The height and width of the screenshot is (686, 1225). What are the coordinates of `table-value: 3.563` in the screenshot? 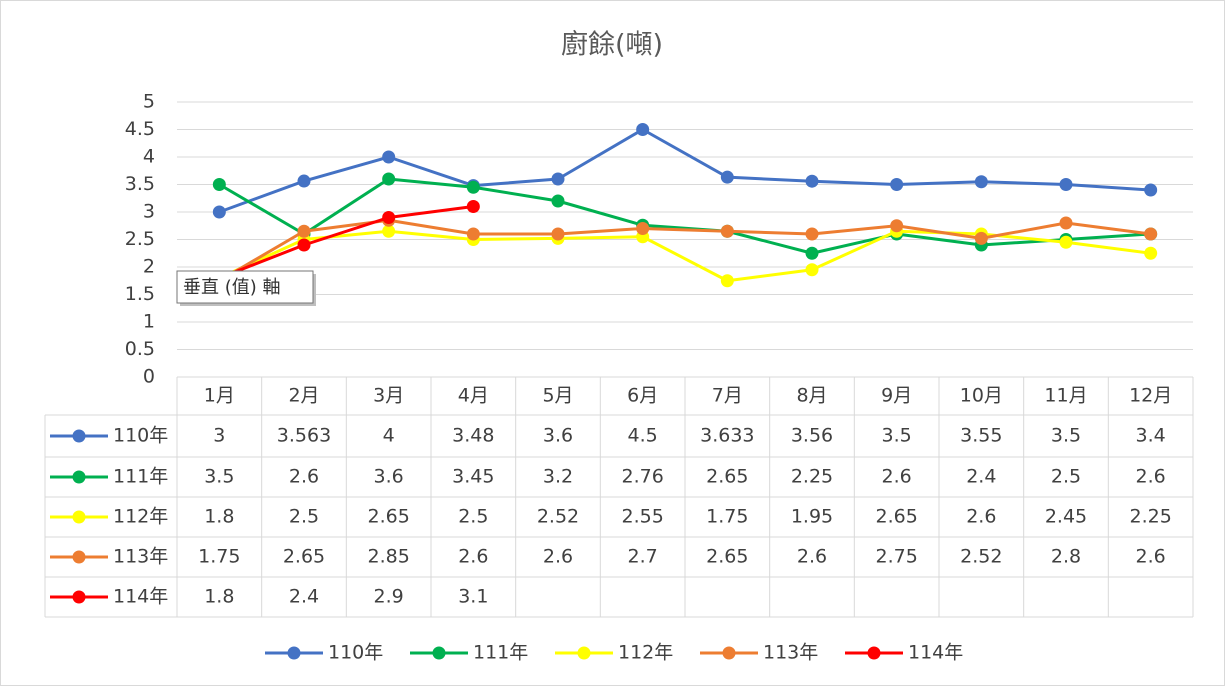 It's located at (304, 436).